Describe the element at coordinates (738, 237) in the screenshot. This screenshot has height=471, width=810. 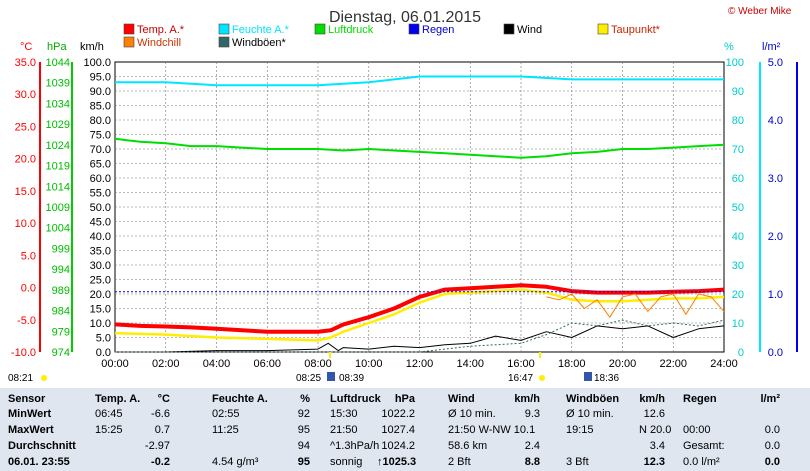
I see `humidity-tick-label: 40` at that location.